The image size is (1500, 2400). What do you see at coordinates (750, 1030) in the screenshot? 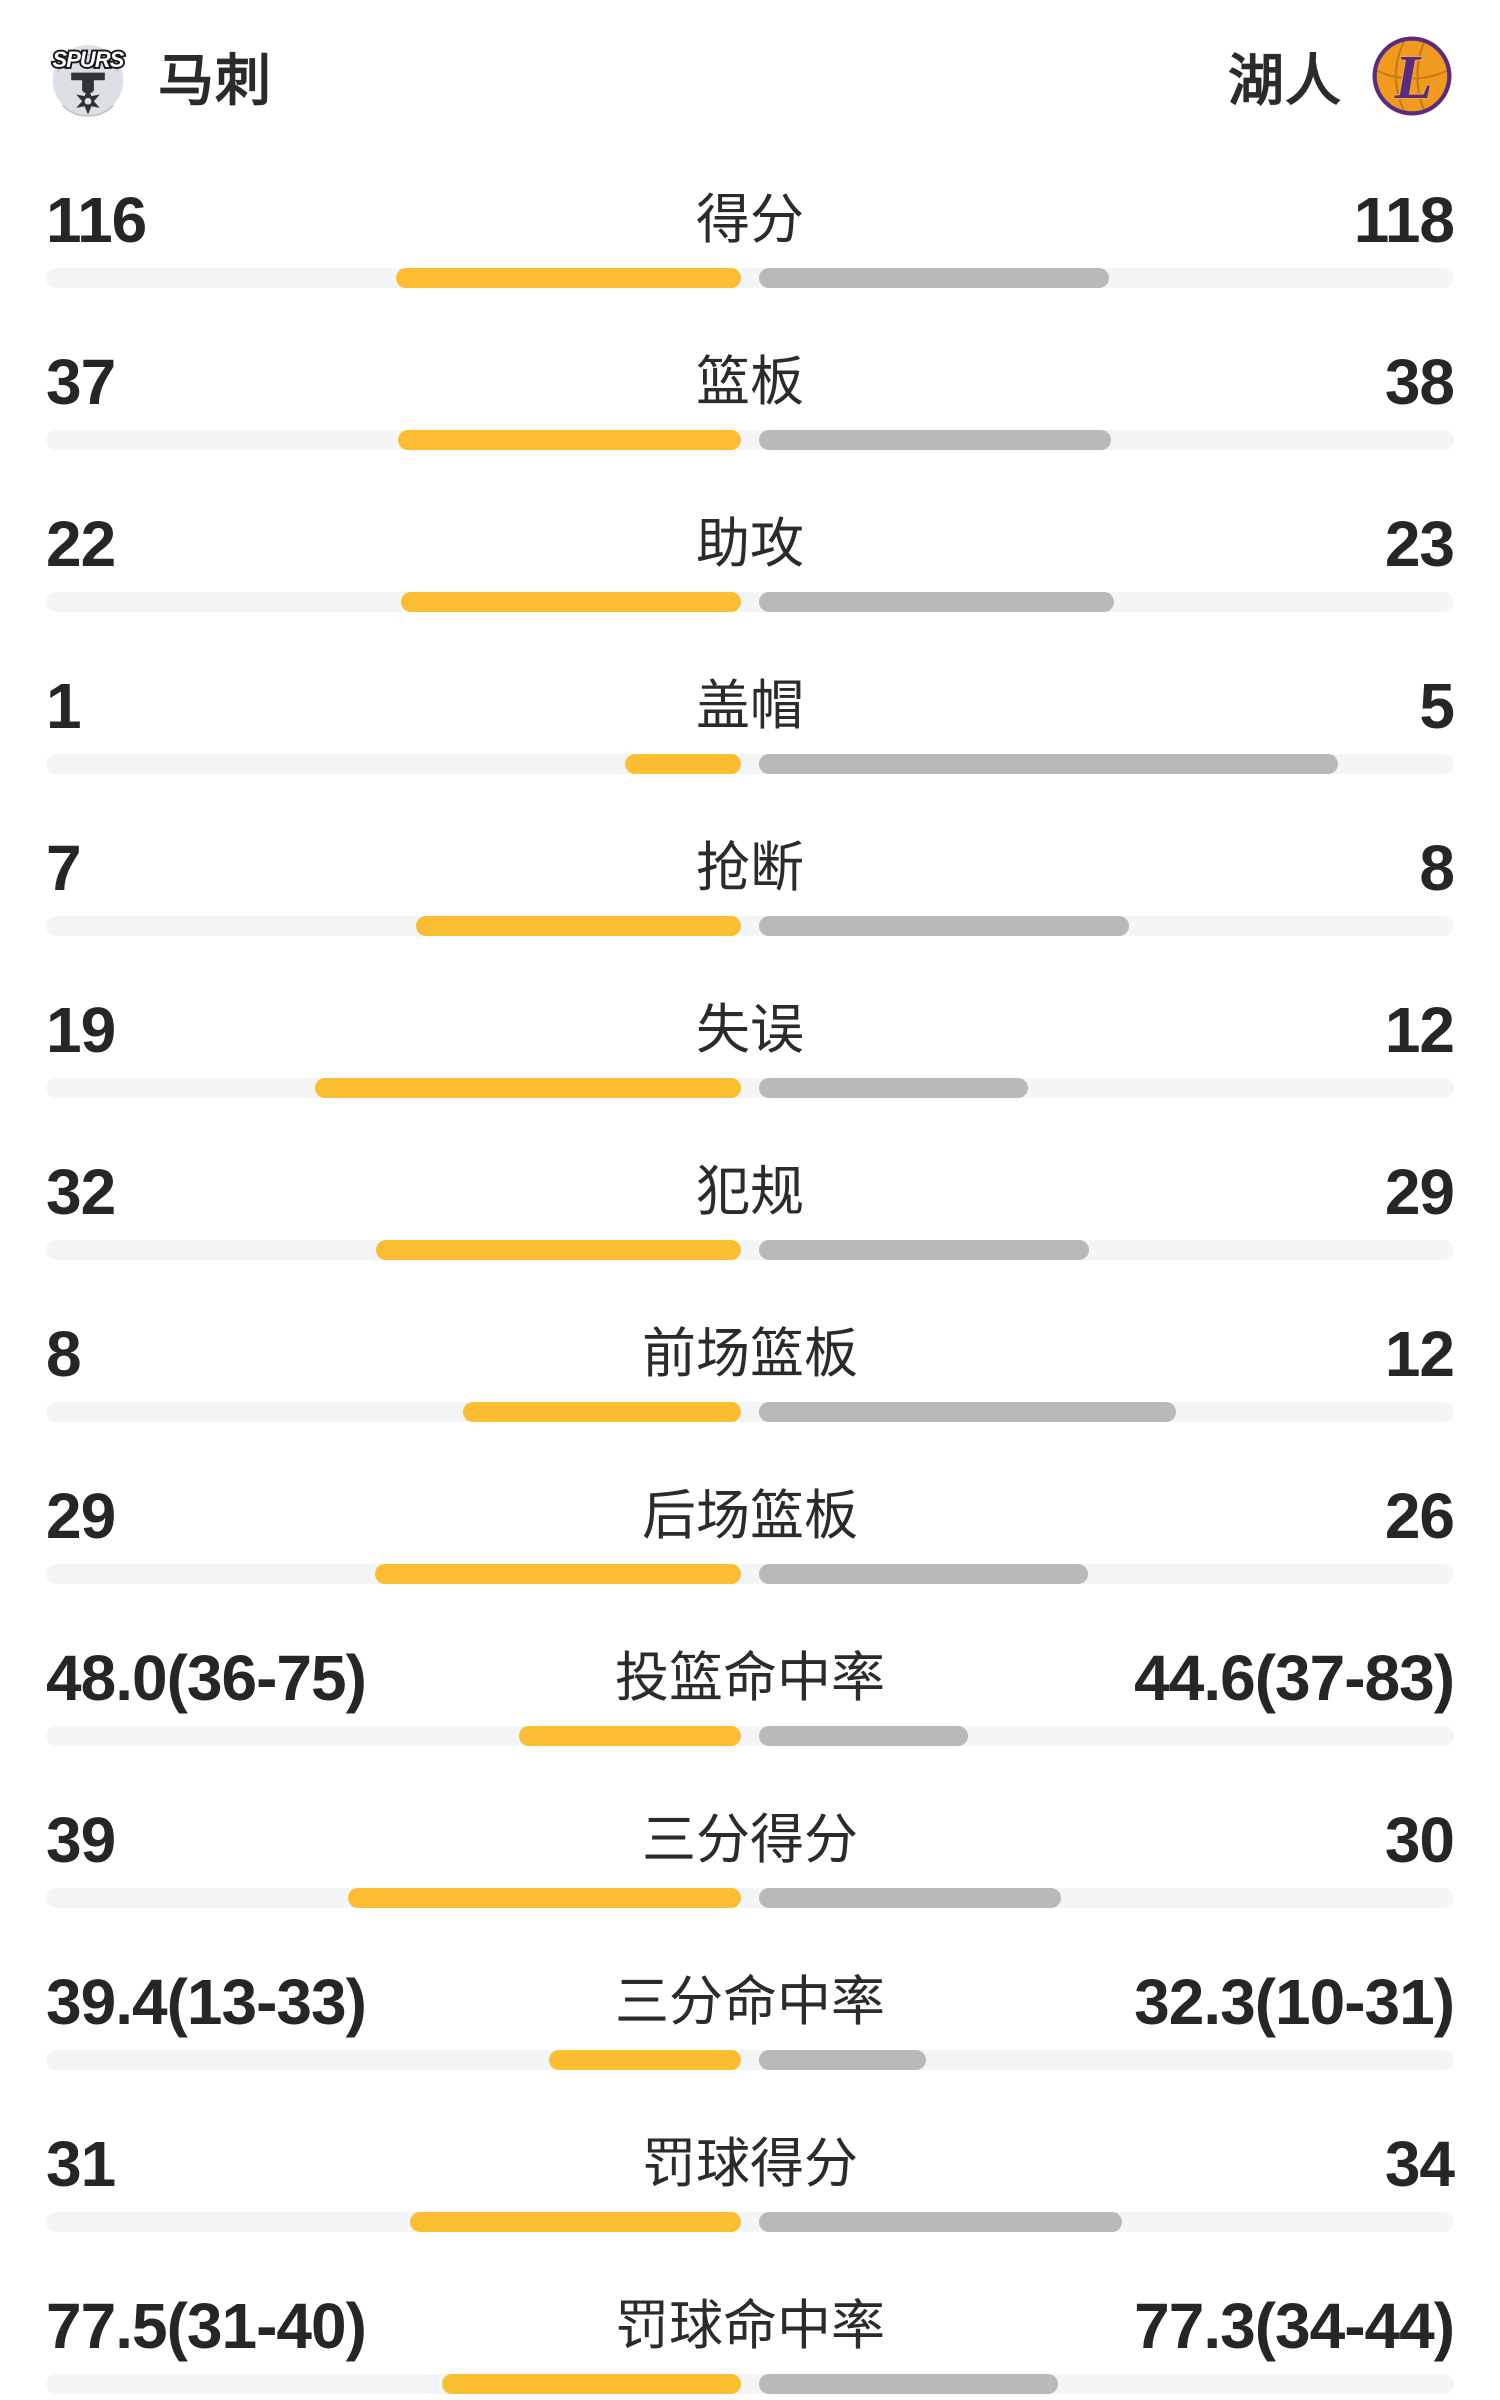
I see `stat-values-line: 19 失误 12` at bounding box center [750, 1030].